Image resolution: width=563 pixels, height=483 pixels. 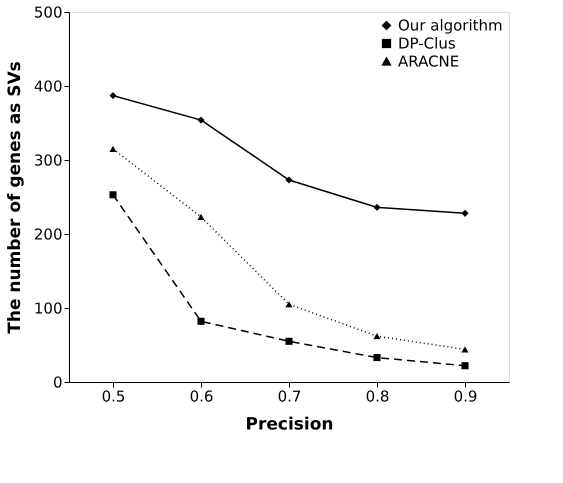 What do you see at coordinates (429, 61) in the screenshot?
I see `legend-label: ARACNE` at bounding box center [429, 61].